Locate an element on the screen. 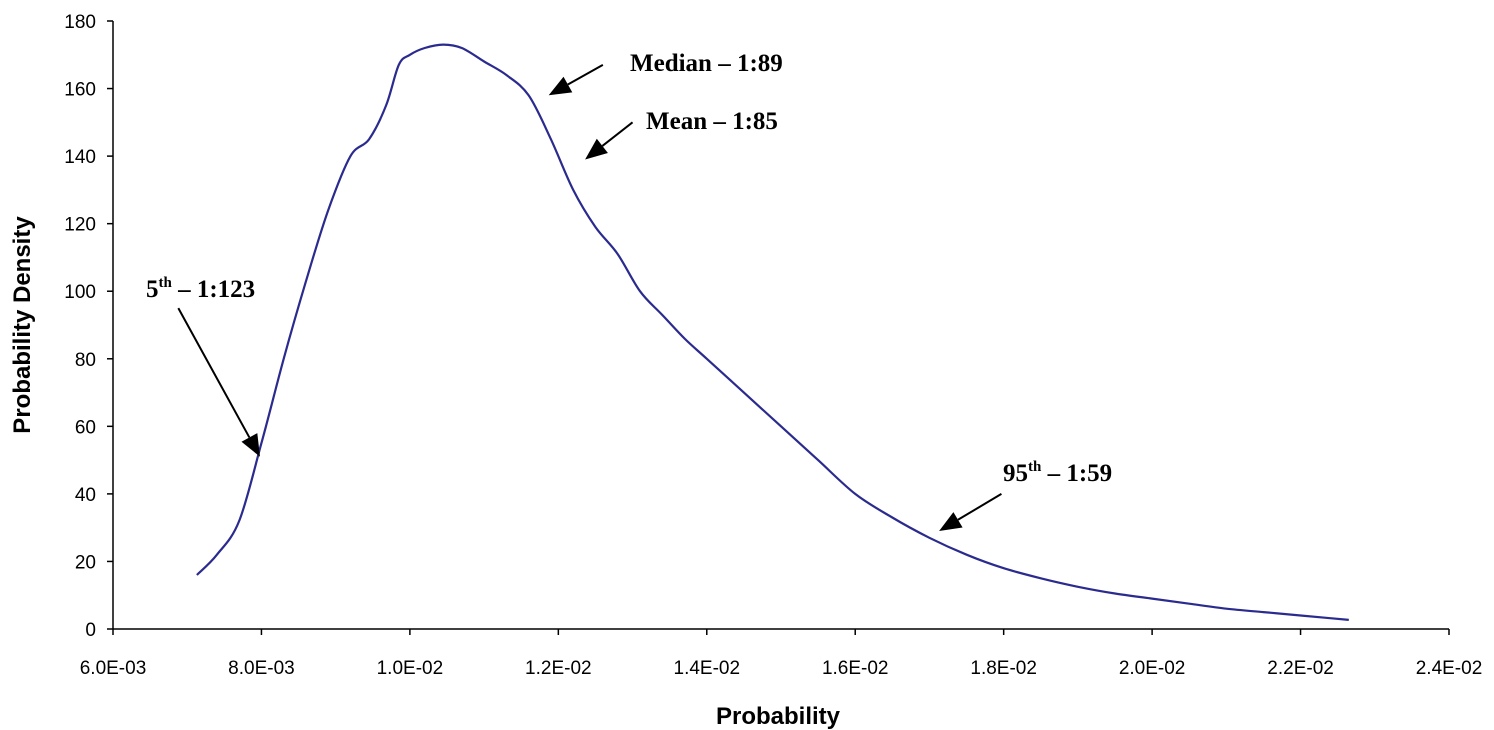 Image resolution: width=1494 pixels, height=730 pixels. x-tick-label: 2.0E-02 is located at coordinates (1152, 668).